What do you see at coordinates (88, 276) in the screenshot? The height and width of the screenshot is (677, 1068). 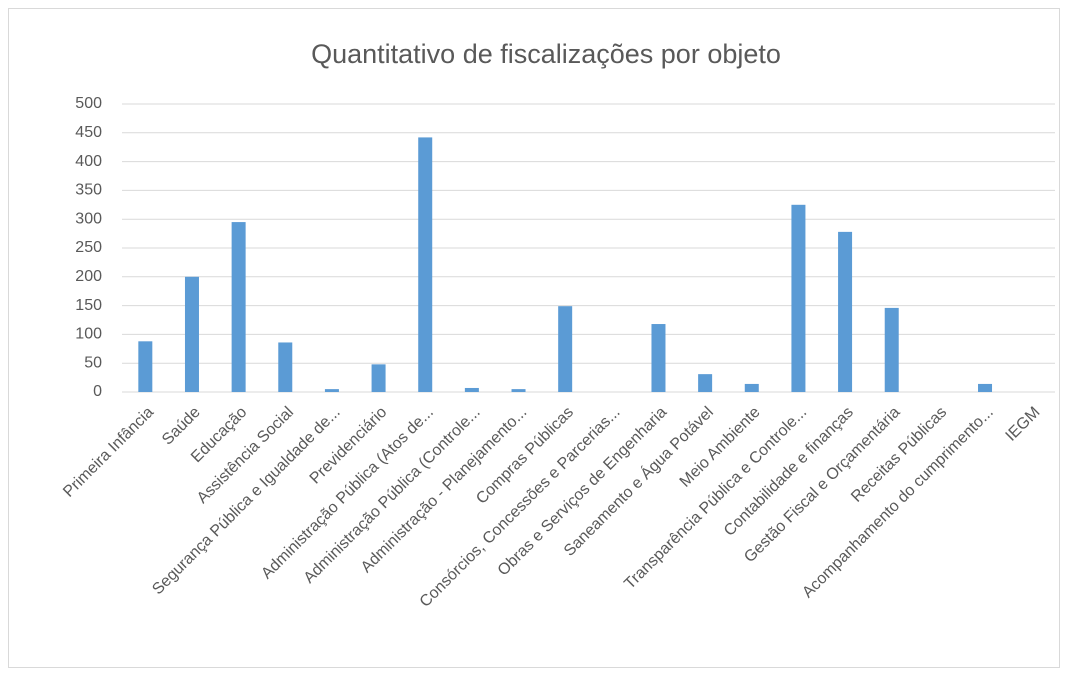 I see `y-tick-label: 200` at bounding box center [88, 276].